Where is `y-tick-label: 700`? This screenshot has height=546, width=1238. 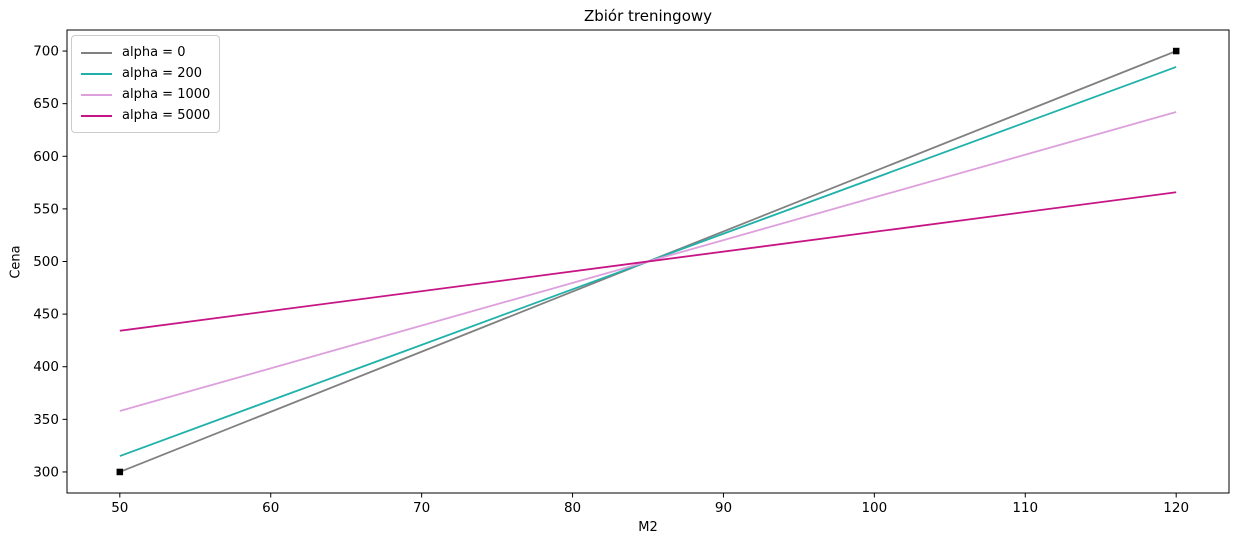
y-tick-label: 700 is located at coordinates (46, 52).